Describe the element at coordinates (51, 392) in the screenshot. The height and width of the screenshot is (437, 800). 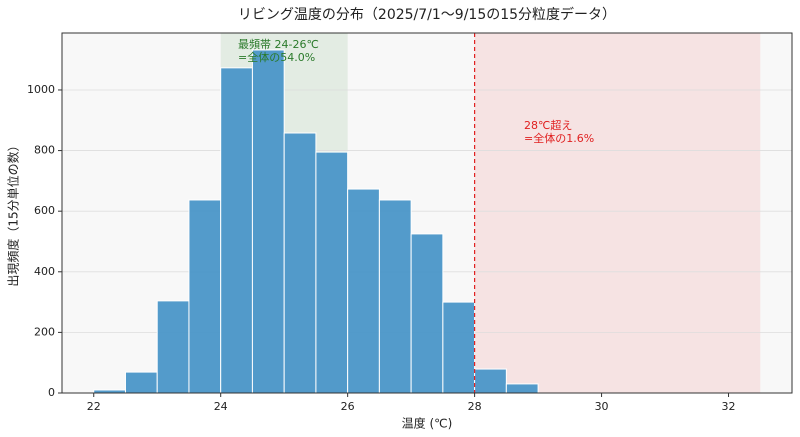
I see `y-tick-label: 0` at that location.